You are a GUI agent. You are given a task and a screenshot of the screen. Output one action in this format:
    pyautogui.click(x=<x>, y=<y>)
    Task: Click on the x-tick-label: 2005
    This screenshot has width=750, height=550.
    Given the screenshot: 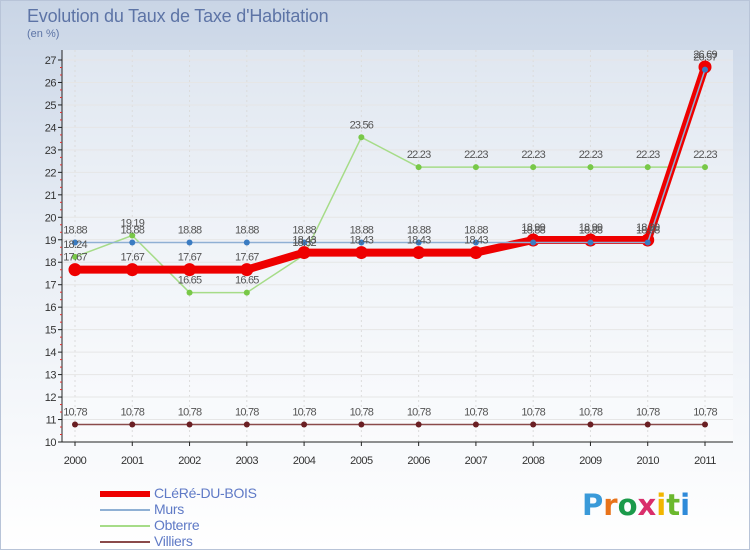 What is the action you would take?
    pyautogui.click(x=361, y=461)
    